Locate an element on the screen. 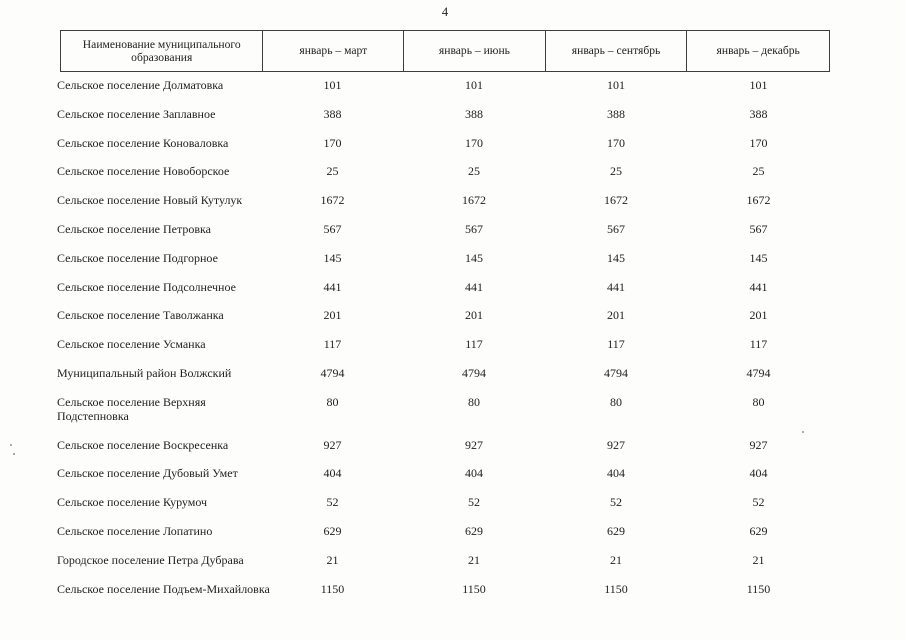  municipality-name: Муниципальный район Волжский is located at coordinates (144, 372).